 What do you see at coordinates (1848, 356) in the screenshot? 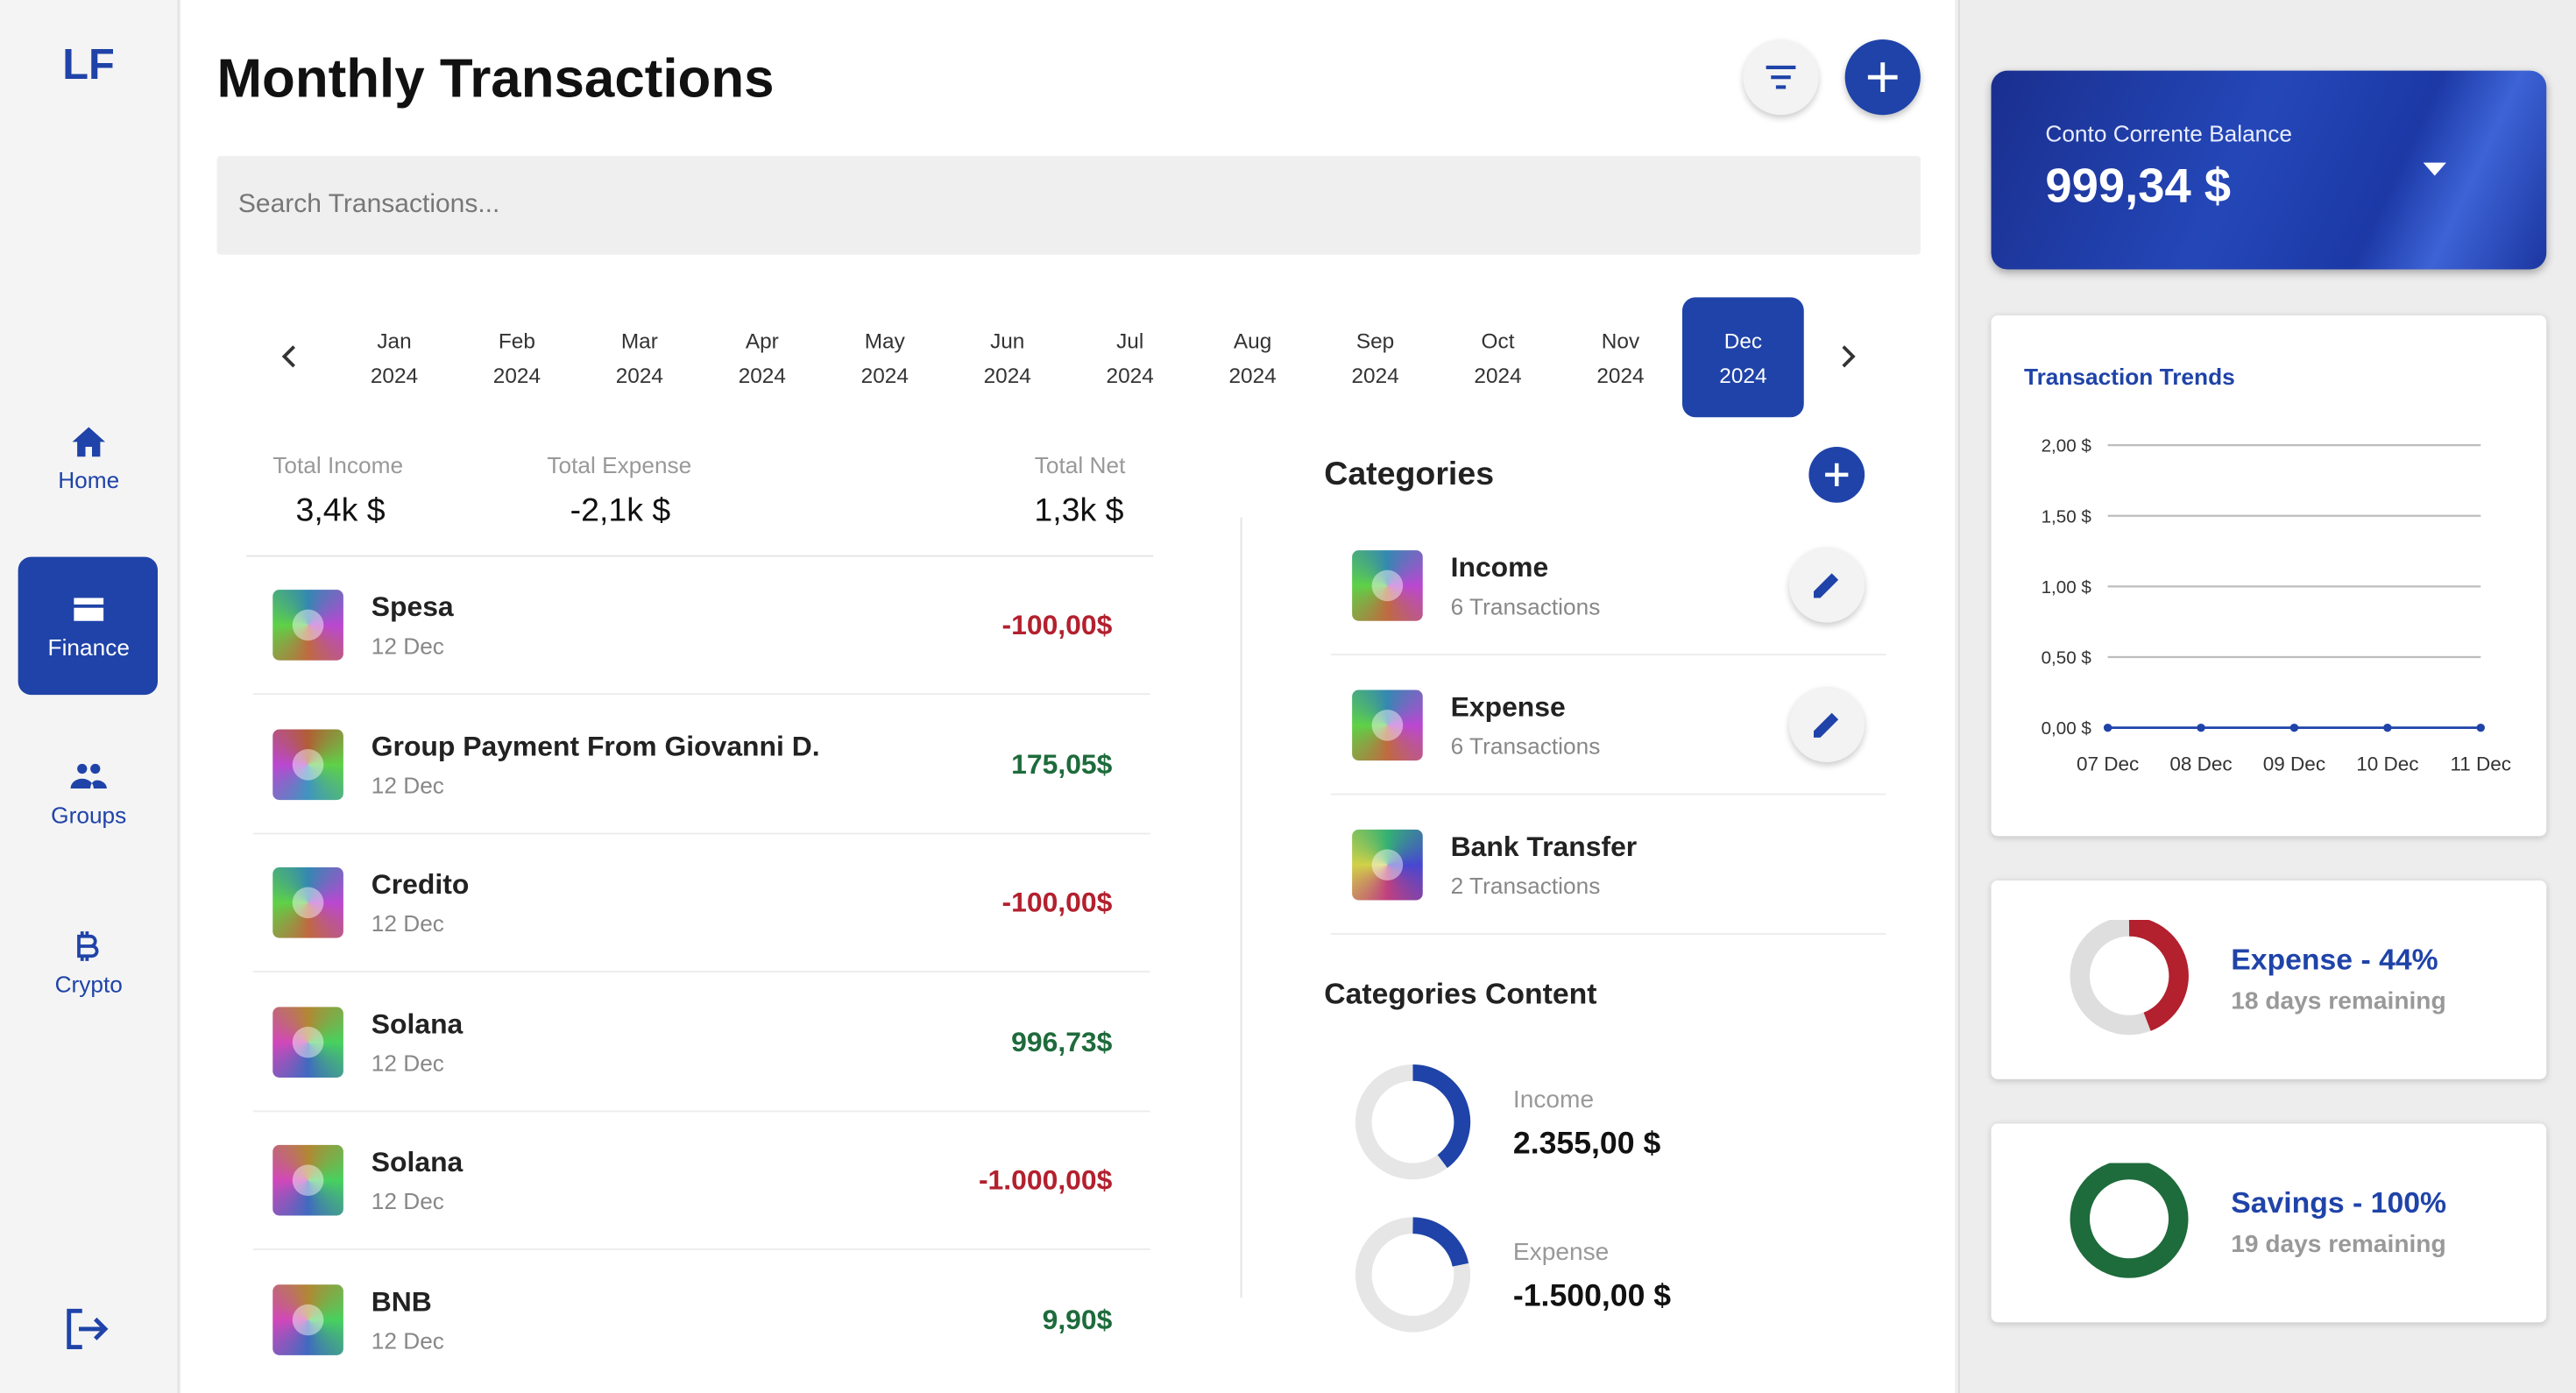
I see `next-month` at bounding box center [1848, 356].